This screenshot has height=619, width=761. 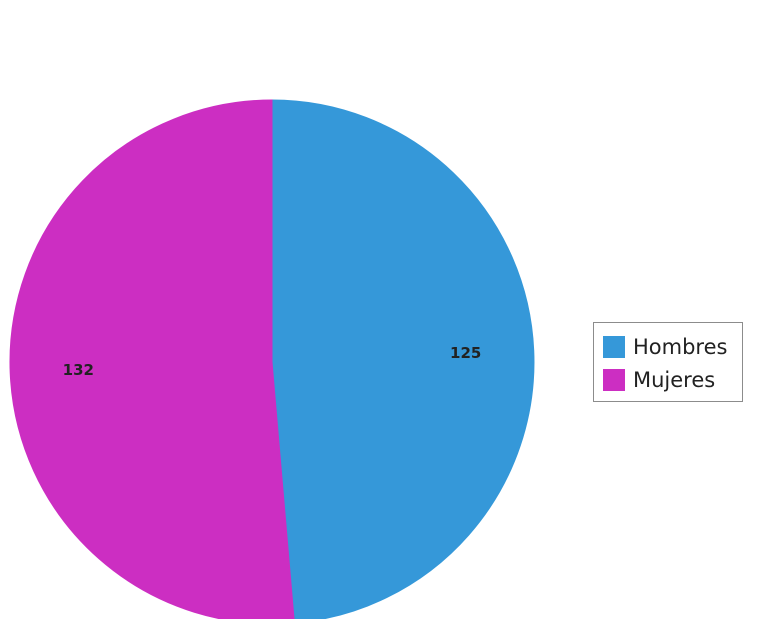 I want to click on legend-swatch-hombres, so click(x=614, y=346).